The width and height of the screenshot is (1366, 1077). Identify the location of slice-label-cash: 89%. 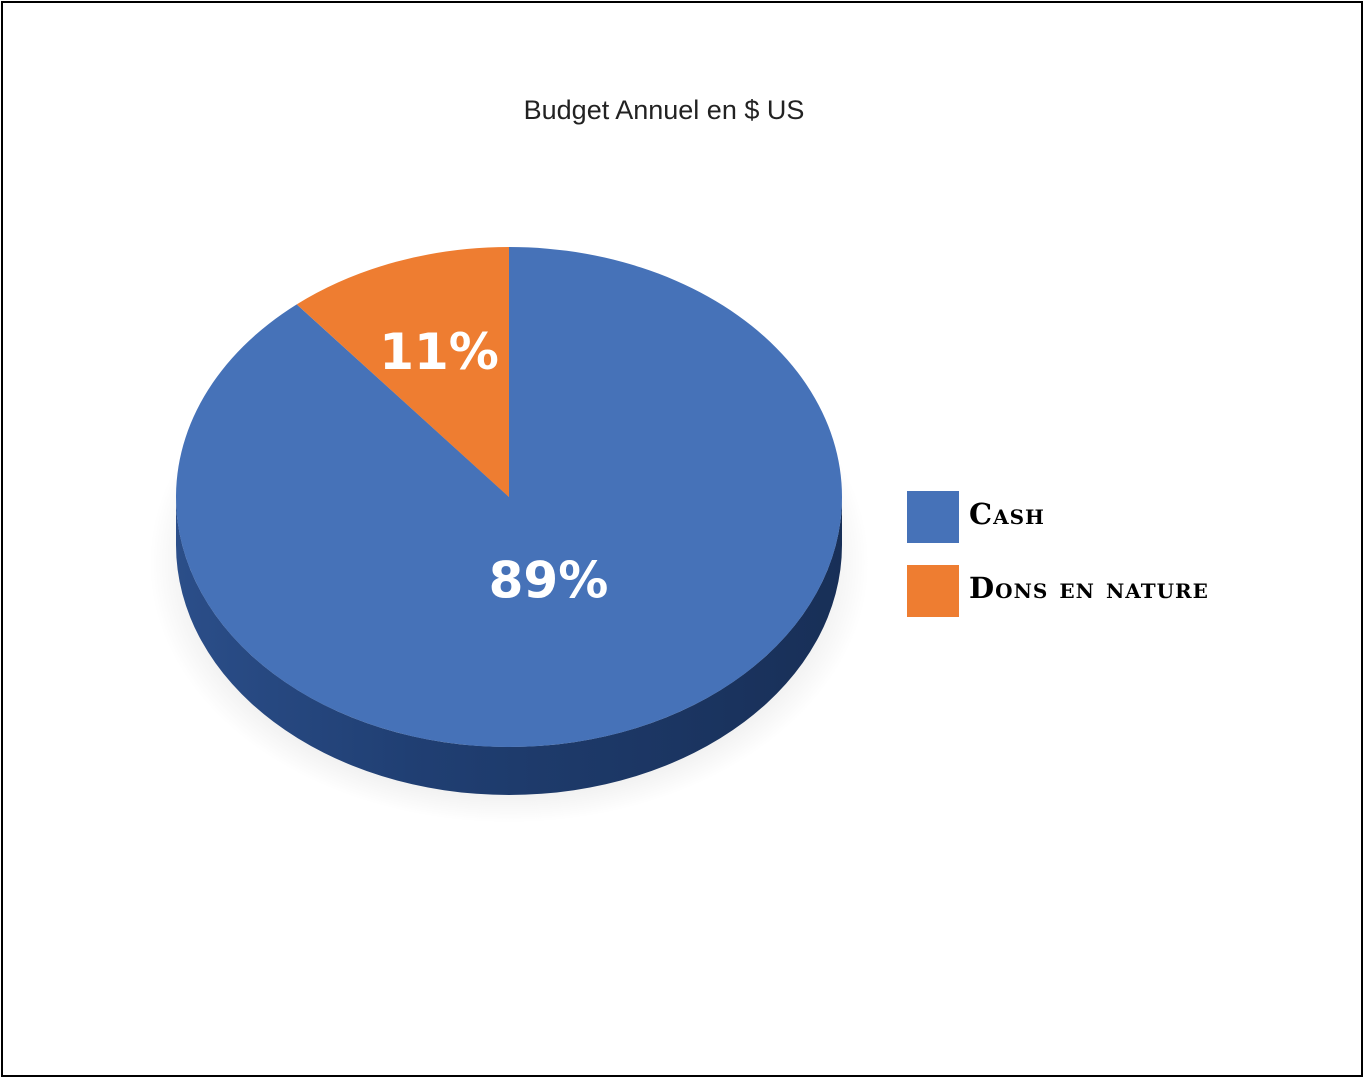
(549, 580).